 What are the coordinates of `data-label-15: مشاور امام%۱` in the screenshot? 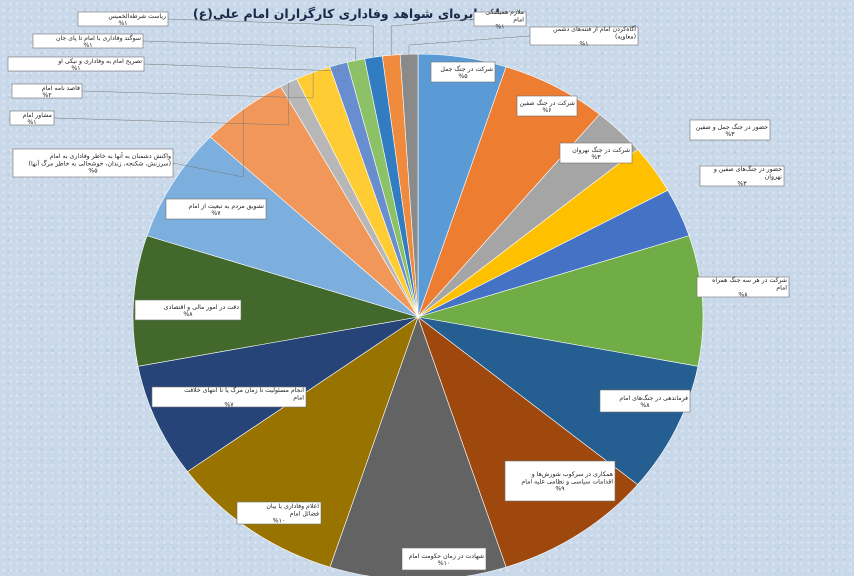 It's located at (32, 118).